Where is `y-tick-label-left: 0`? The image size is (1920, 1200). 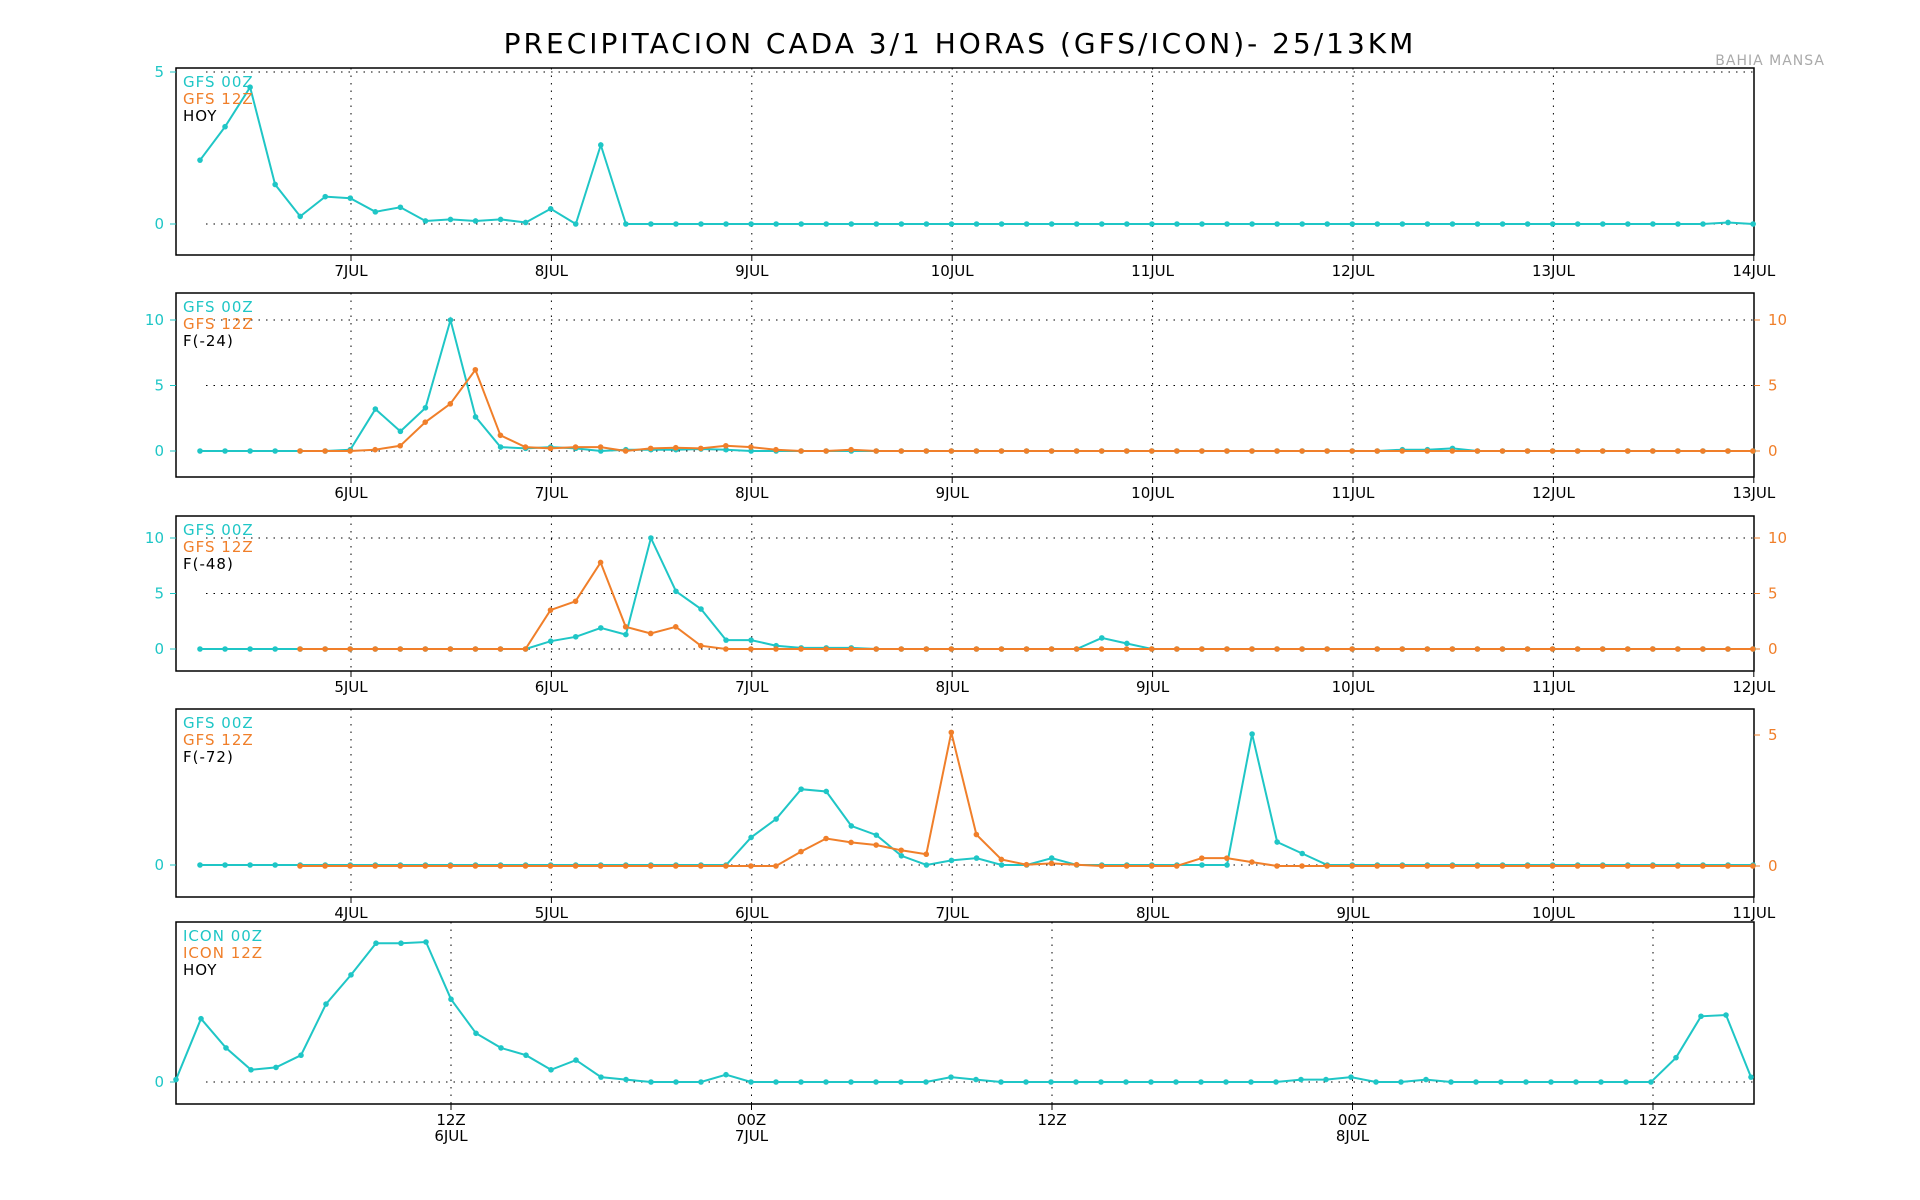
y-tick-label-left: 0 is located at coordinates (159, 1082).